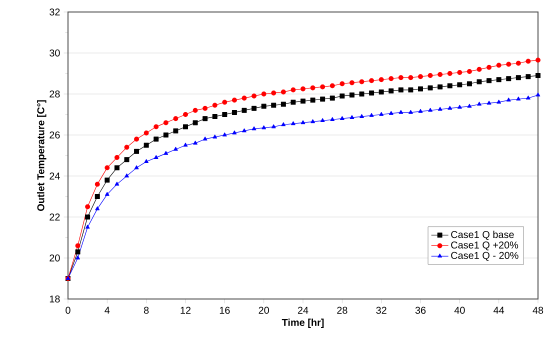  Describe the element at coordinates (55, 135) in the screenshot. I see `y-tick-label: 26` at that location.